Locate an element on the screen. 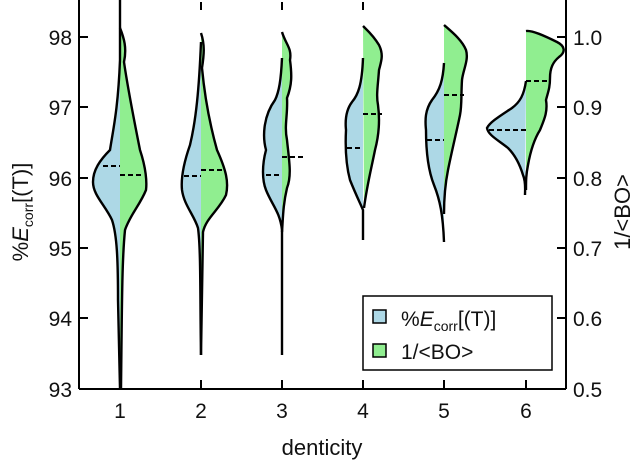 Image resolution: width=640 pixels, height=464 pixels. right-tick-0.8: 0.8 is located at coordinates (587, 179).